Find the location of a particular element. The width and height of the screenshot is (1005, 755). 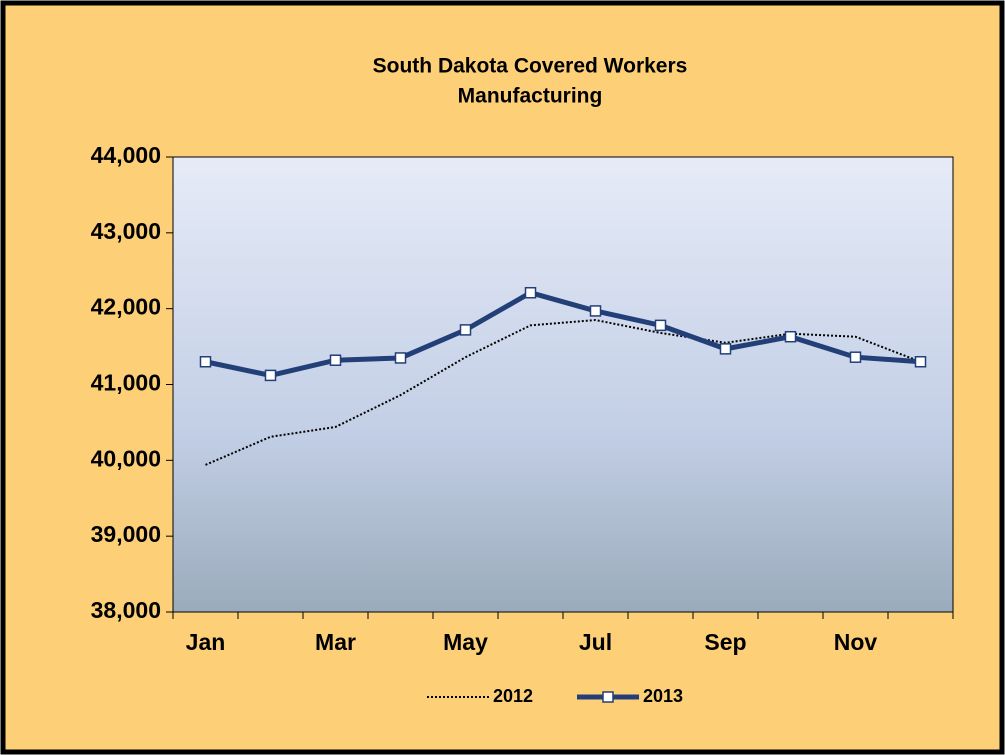

y-tick-label: 42,000 is located at coordinates (126, 307).